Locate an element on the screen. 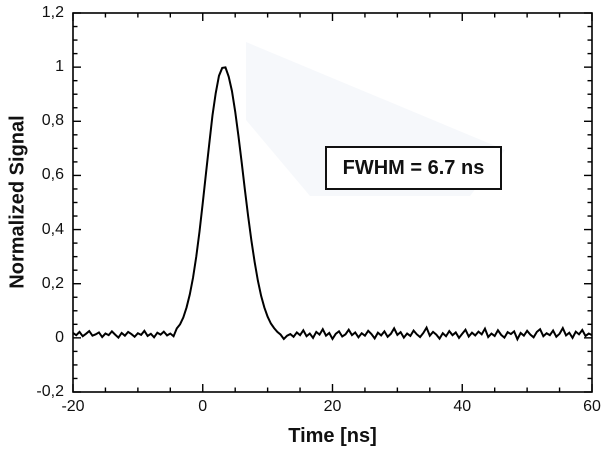 The width and height of the screenshot is (604, 459). x-tick-label: 0 is located at coordinates (203, 406).